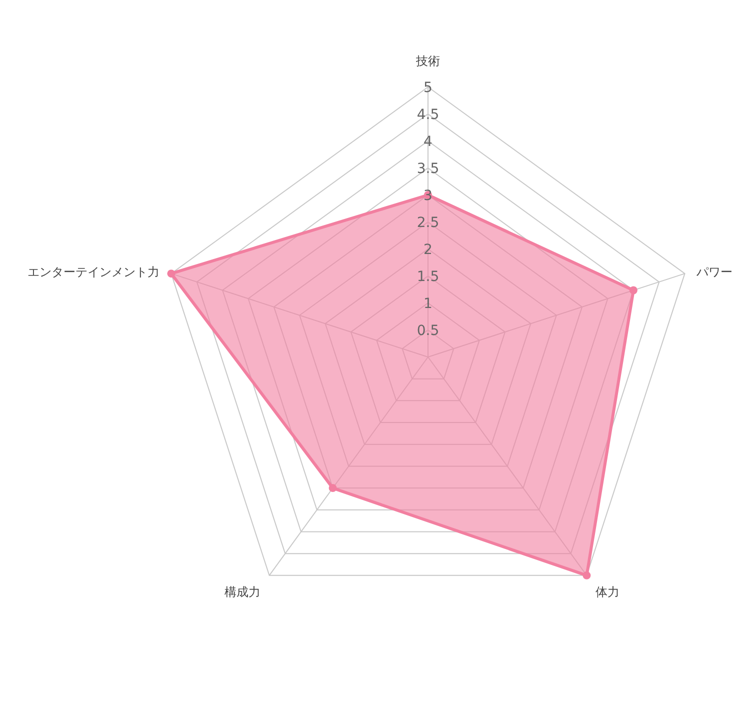 The width and height of the screenshot is (750, 703). Describe the element at coordinates (94, 272) in the screenshot. I see `spoke-label: エンターテインメント力` at that location.